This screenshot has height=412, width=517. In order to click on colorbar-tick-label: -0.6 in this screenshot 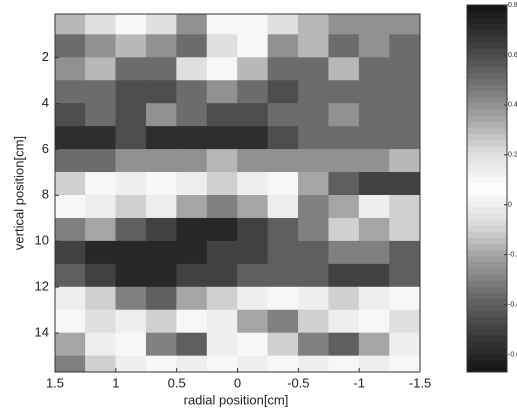, I will do `click(512, 354)`.